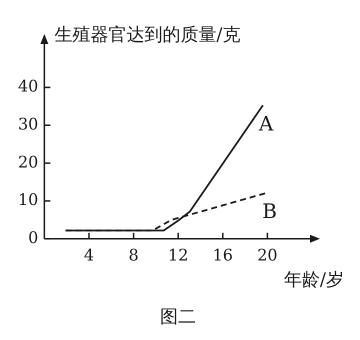 This screenshot has height=340, width=360. I want to click on y-tick-label: 10, so click(28, 200).